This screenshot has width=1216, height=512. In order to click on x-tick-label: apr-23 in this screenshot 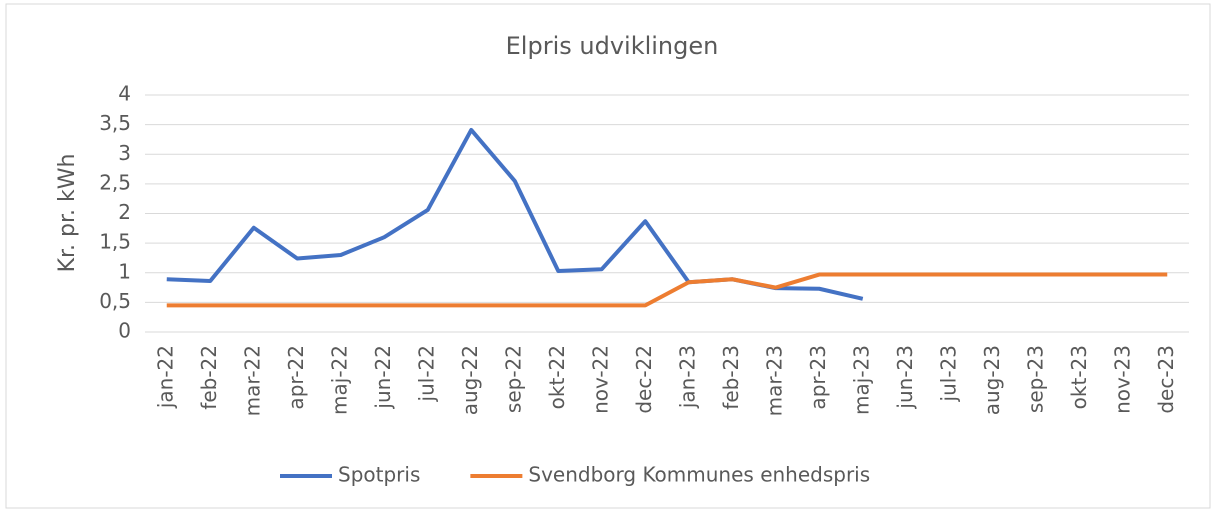, I will do `click(818, 377)`.